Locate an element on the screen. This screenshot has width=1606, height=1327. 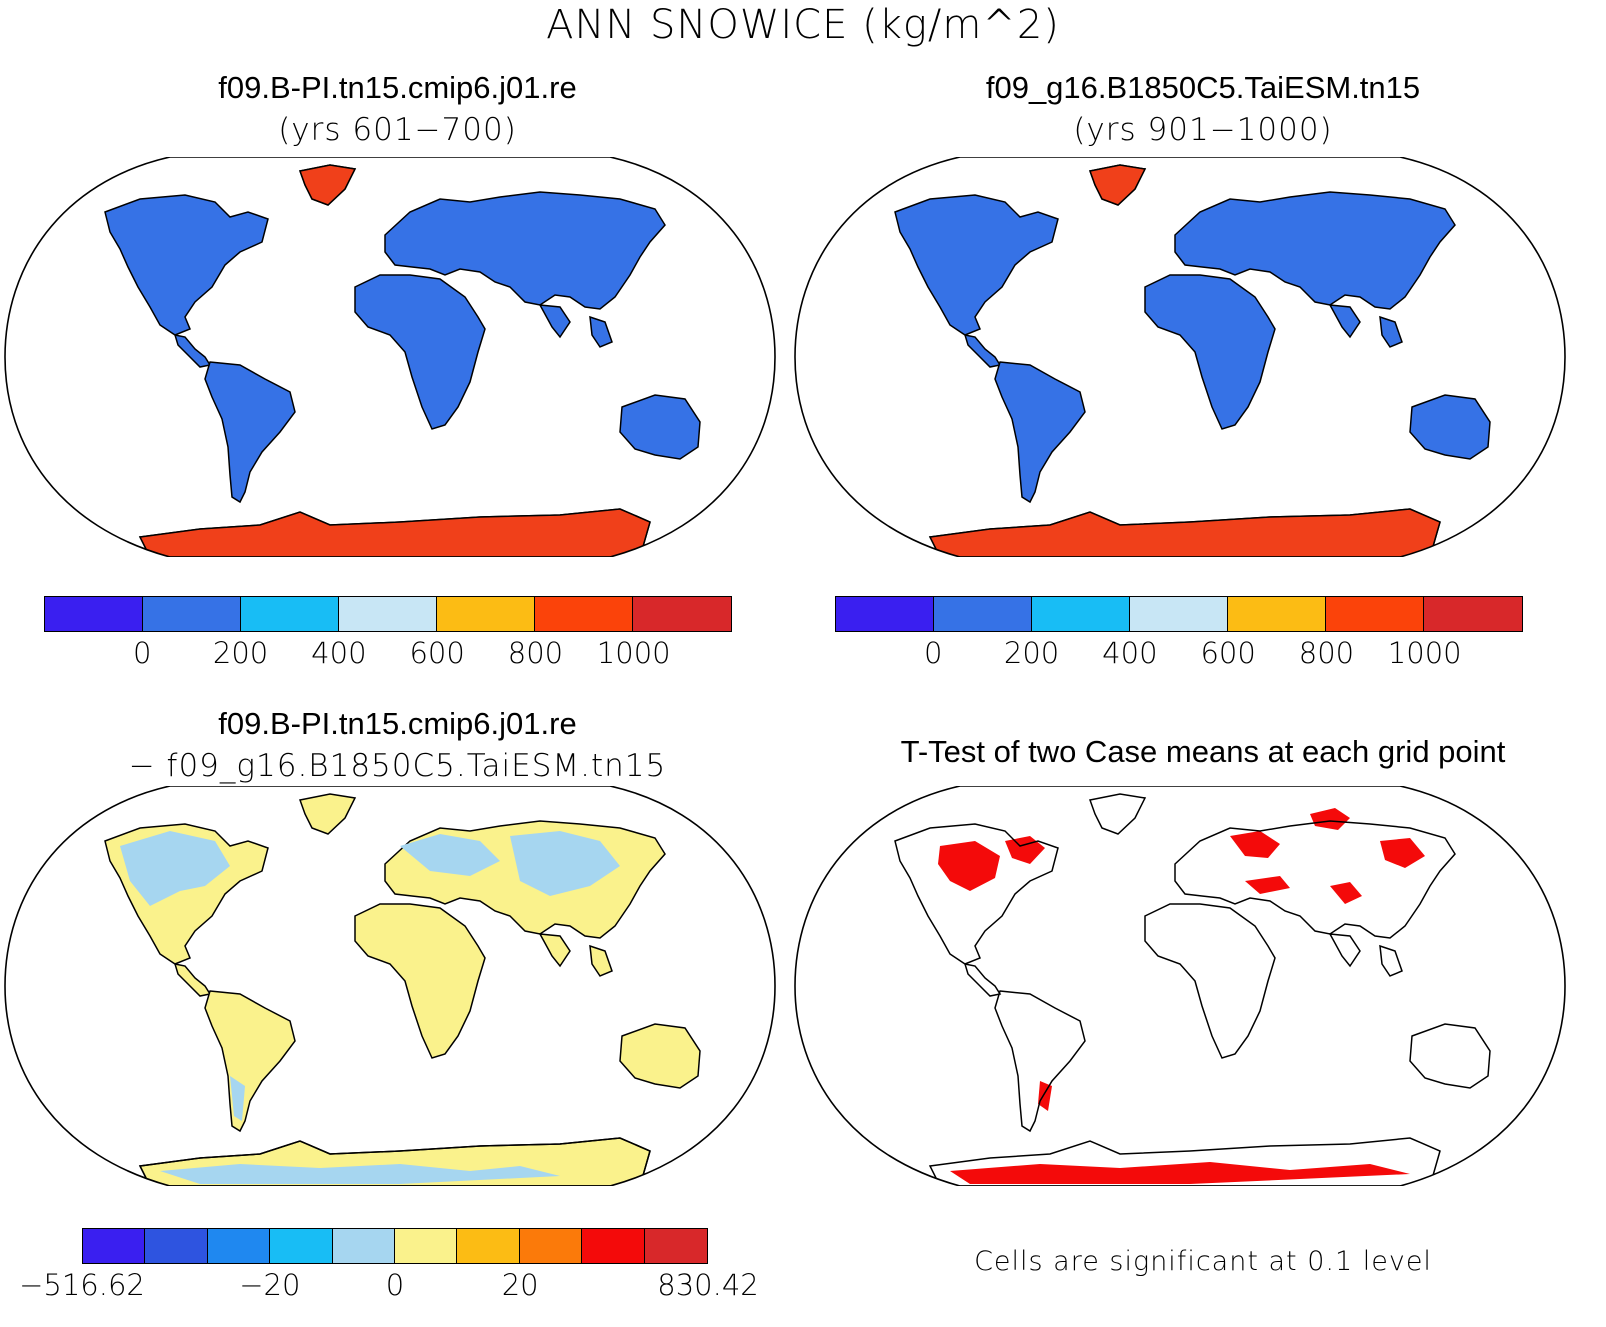
colorbar-case2-ticks: 0 200 400 600 800 1000 is located at coordinates (803, 656).